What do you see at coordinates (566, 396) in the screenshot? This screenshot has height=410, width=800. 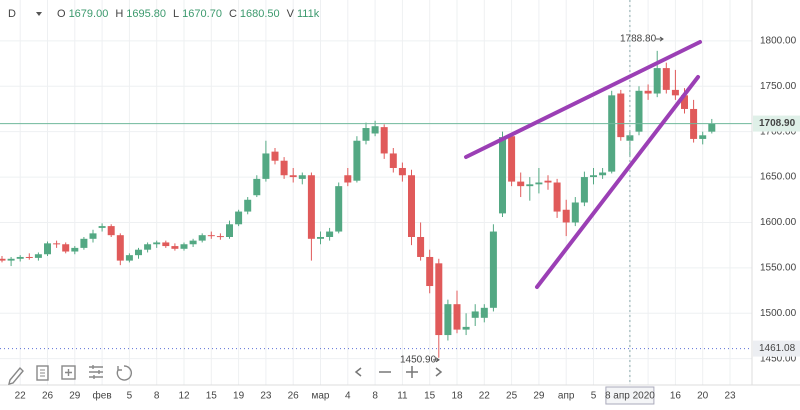 I see `x-tick-label: апр` at bounding box center [566, 396].